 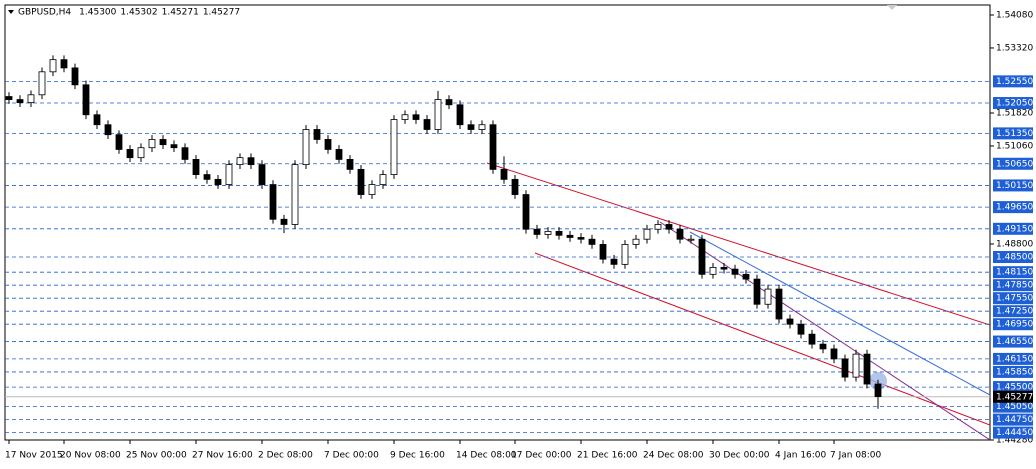 I want to click on symbol-title: GBPUSD,H4, so click(x=44, y=13).